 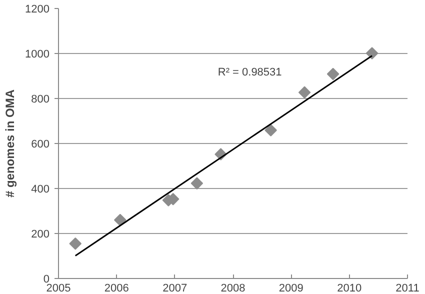 What do you see at coordinates (37, 54) in the screenshot?
I see `y-tick-label: 1000` at bounding box center [37, 54].